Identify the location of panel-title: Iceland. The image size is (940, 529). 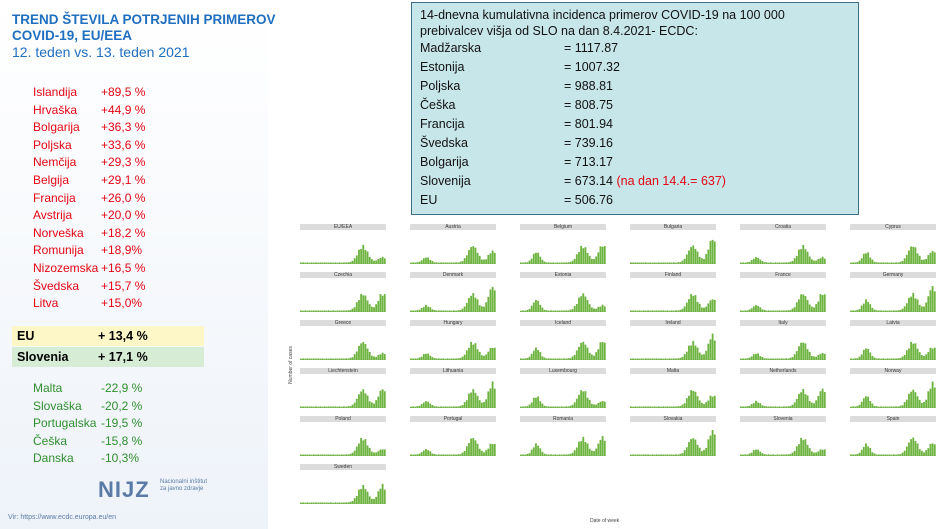
(563, 323).